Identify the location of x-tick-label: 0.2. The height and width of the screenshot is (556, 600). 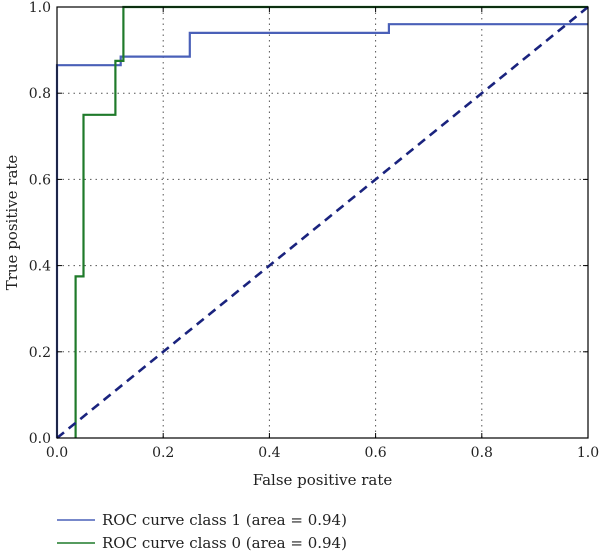
(163, 453).